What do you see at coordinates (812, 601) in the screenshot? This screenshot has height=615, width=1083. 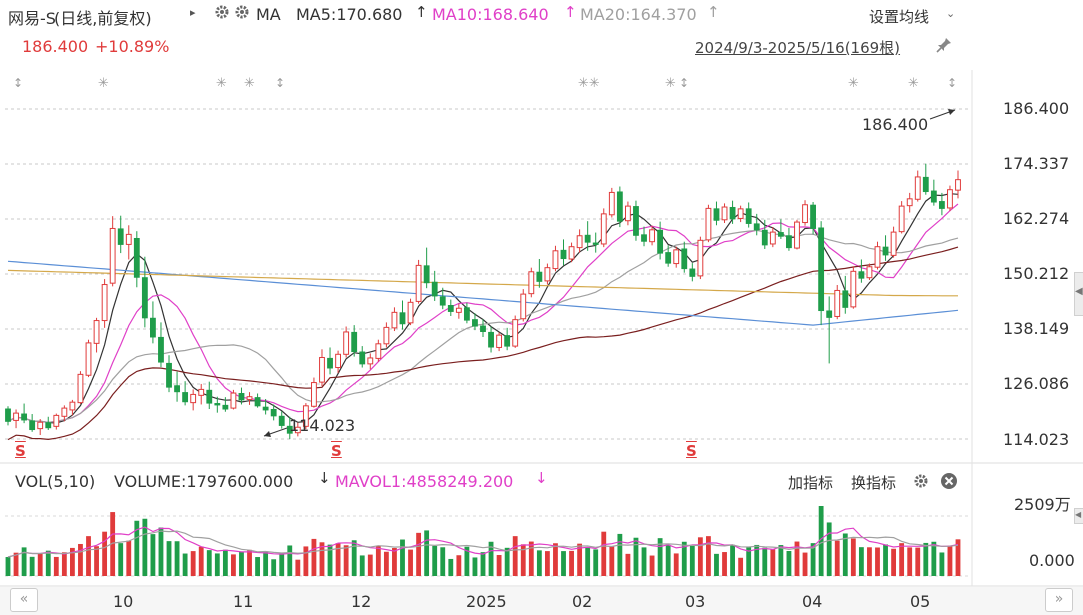 I see `x-axis-label: 04` at bounding box center [812, 601].